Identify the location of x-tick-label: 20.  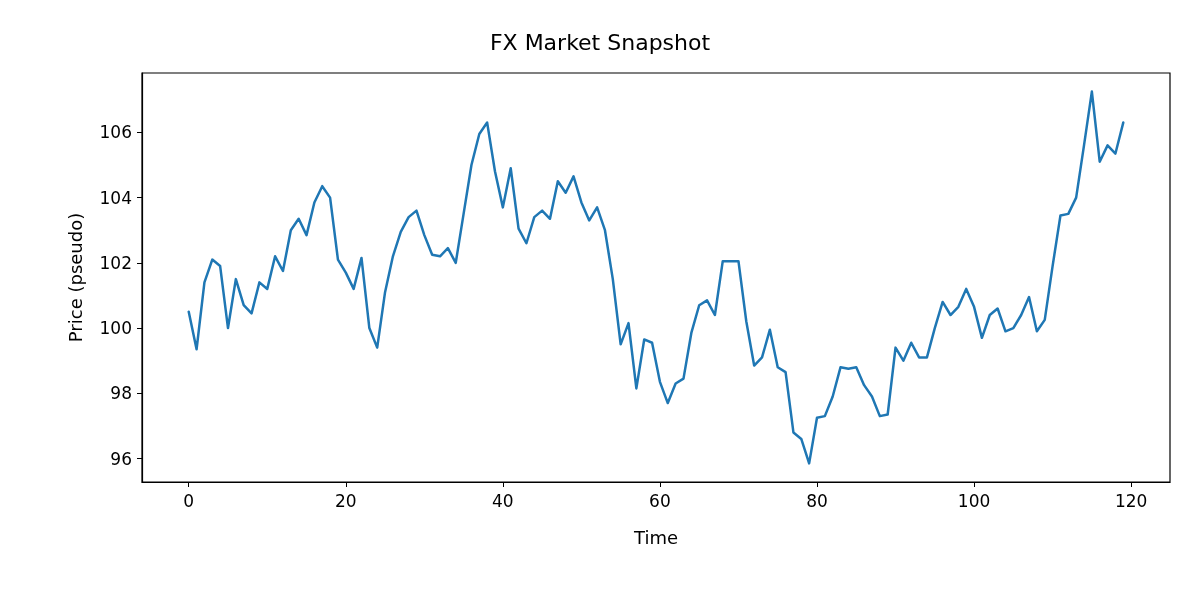
(345, 500).